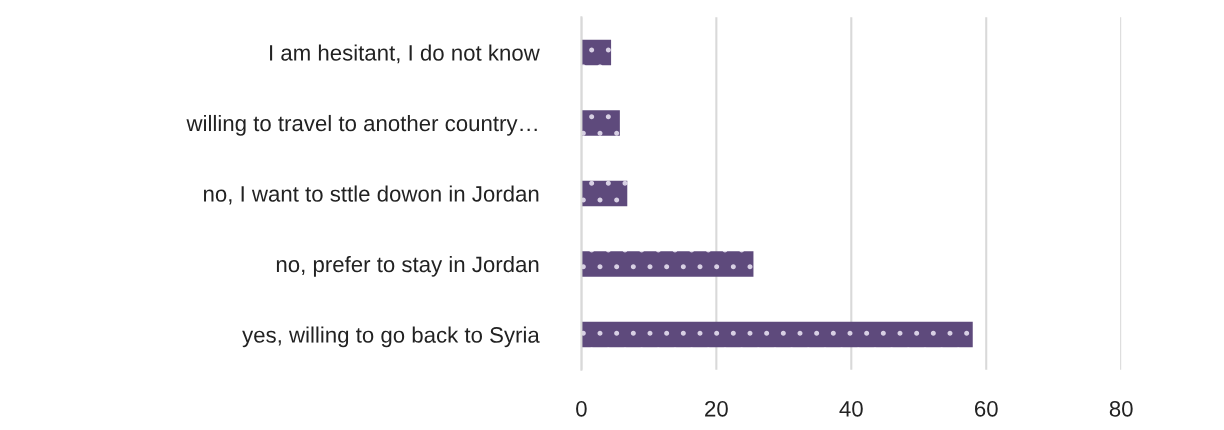 This screenshot has height=430, width=1224. I want to click on x-tick-label: 80, so click(1121, 408).